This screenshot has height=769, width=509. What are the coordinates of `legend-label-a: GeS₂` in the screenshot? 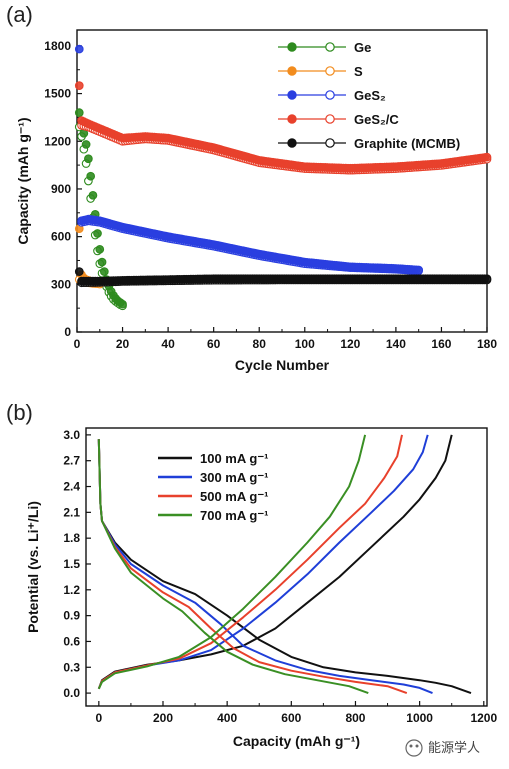 It's located at (370, 95).